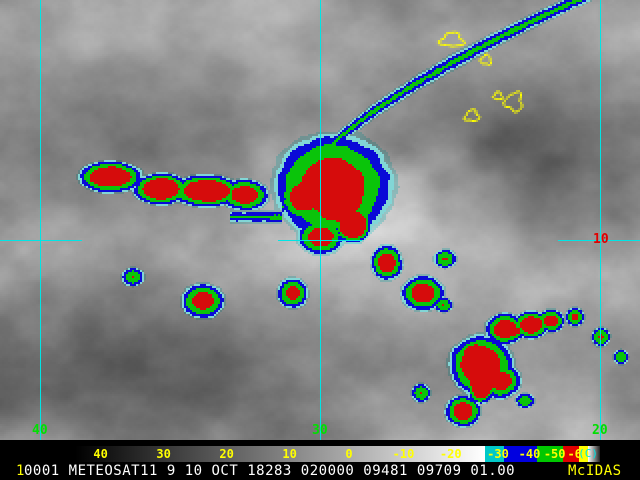 This screenshot has width=640, height=480. What do you see at coordinates (529, 454) in the screenshot?
I see `colorbar-tick-minus40: -40` at bounding box center [529, 454].